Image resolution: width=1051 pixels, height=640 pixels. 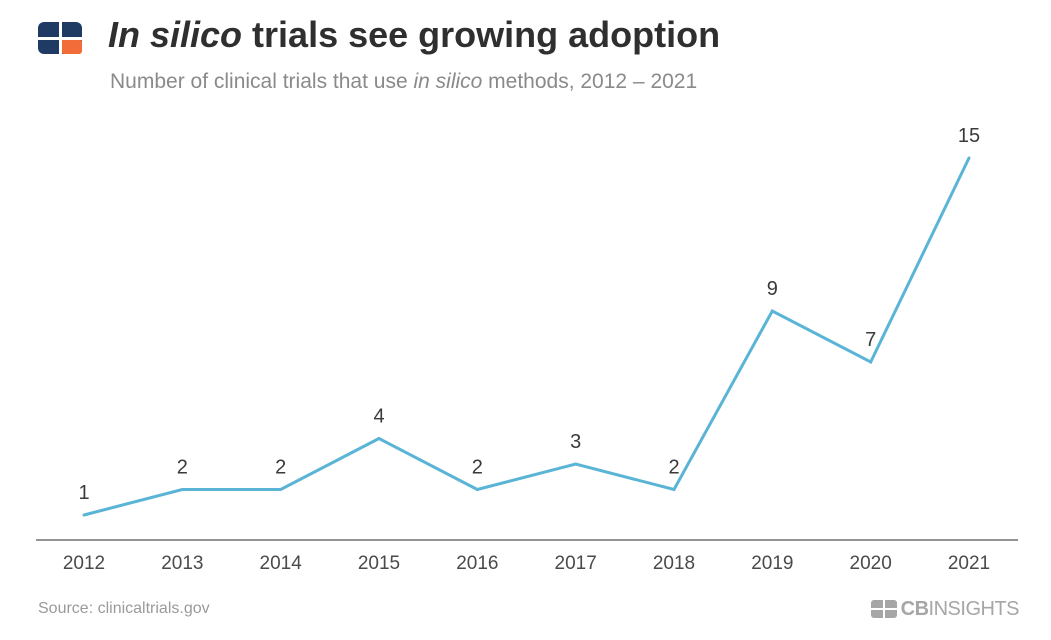 I want to click on data-label: 1, so click(x=83, y=493).